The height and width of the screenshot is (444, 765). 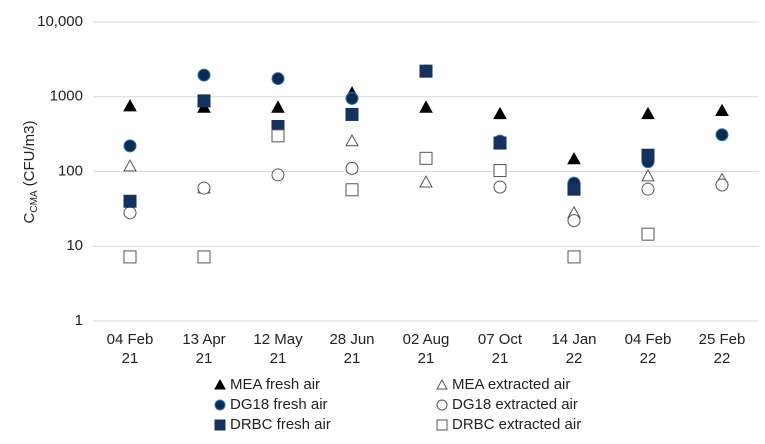 What do you see at coordinates (203, 339) in the screenshot?
I see `x-tick-label: 13 Apr` at bounding box center [203, 339].